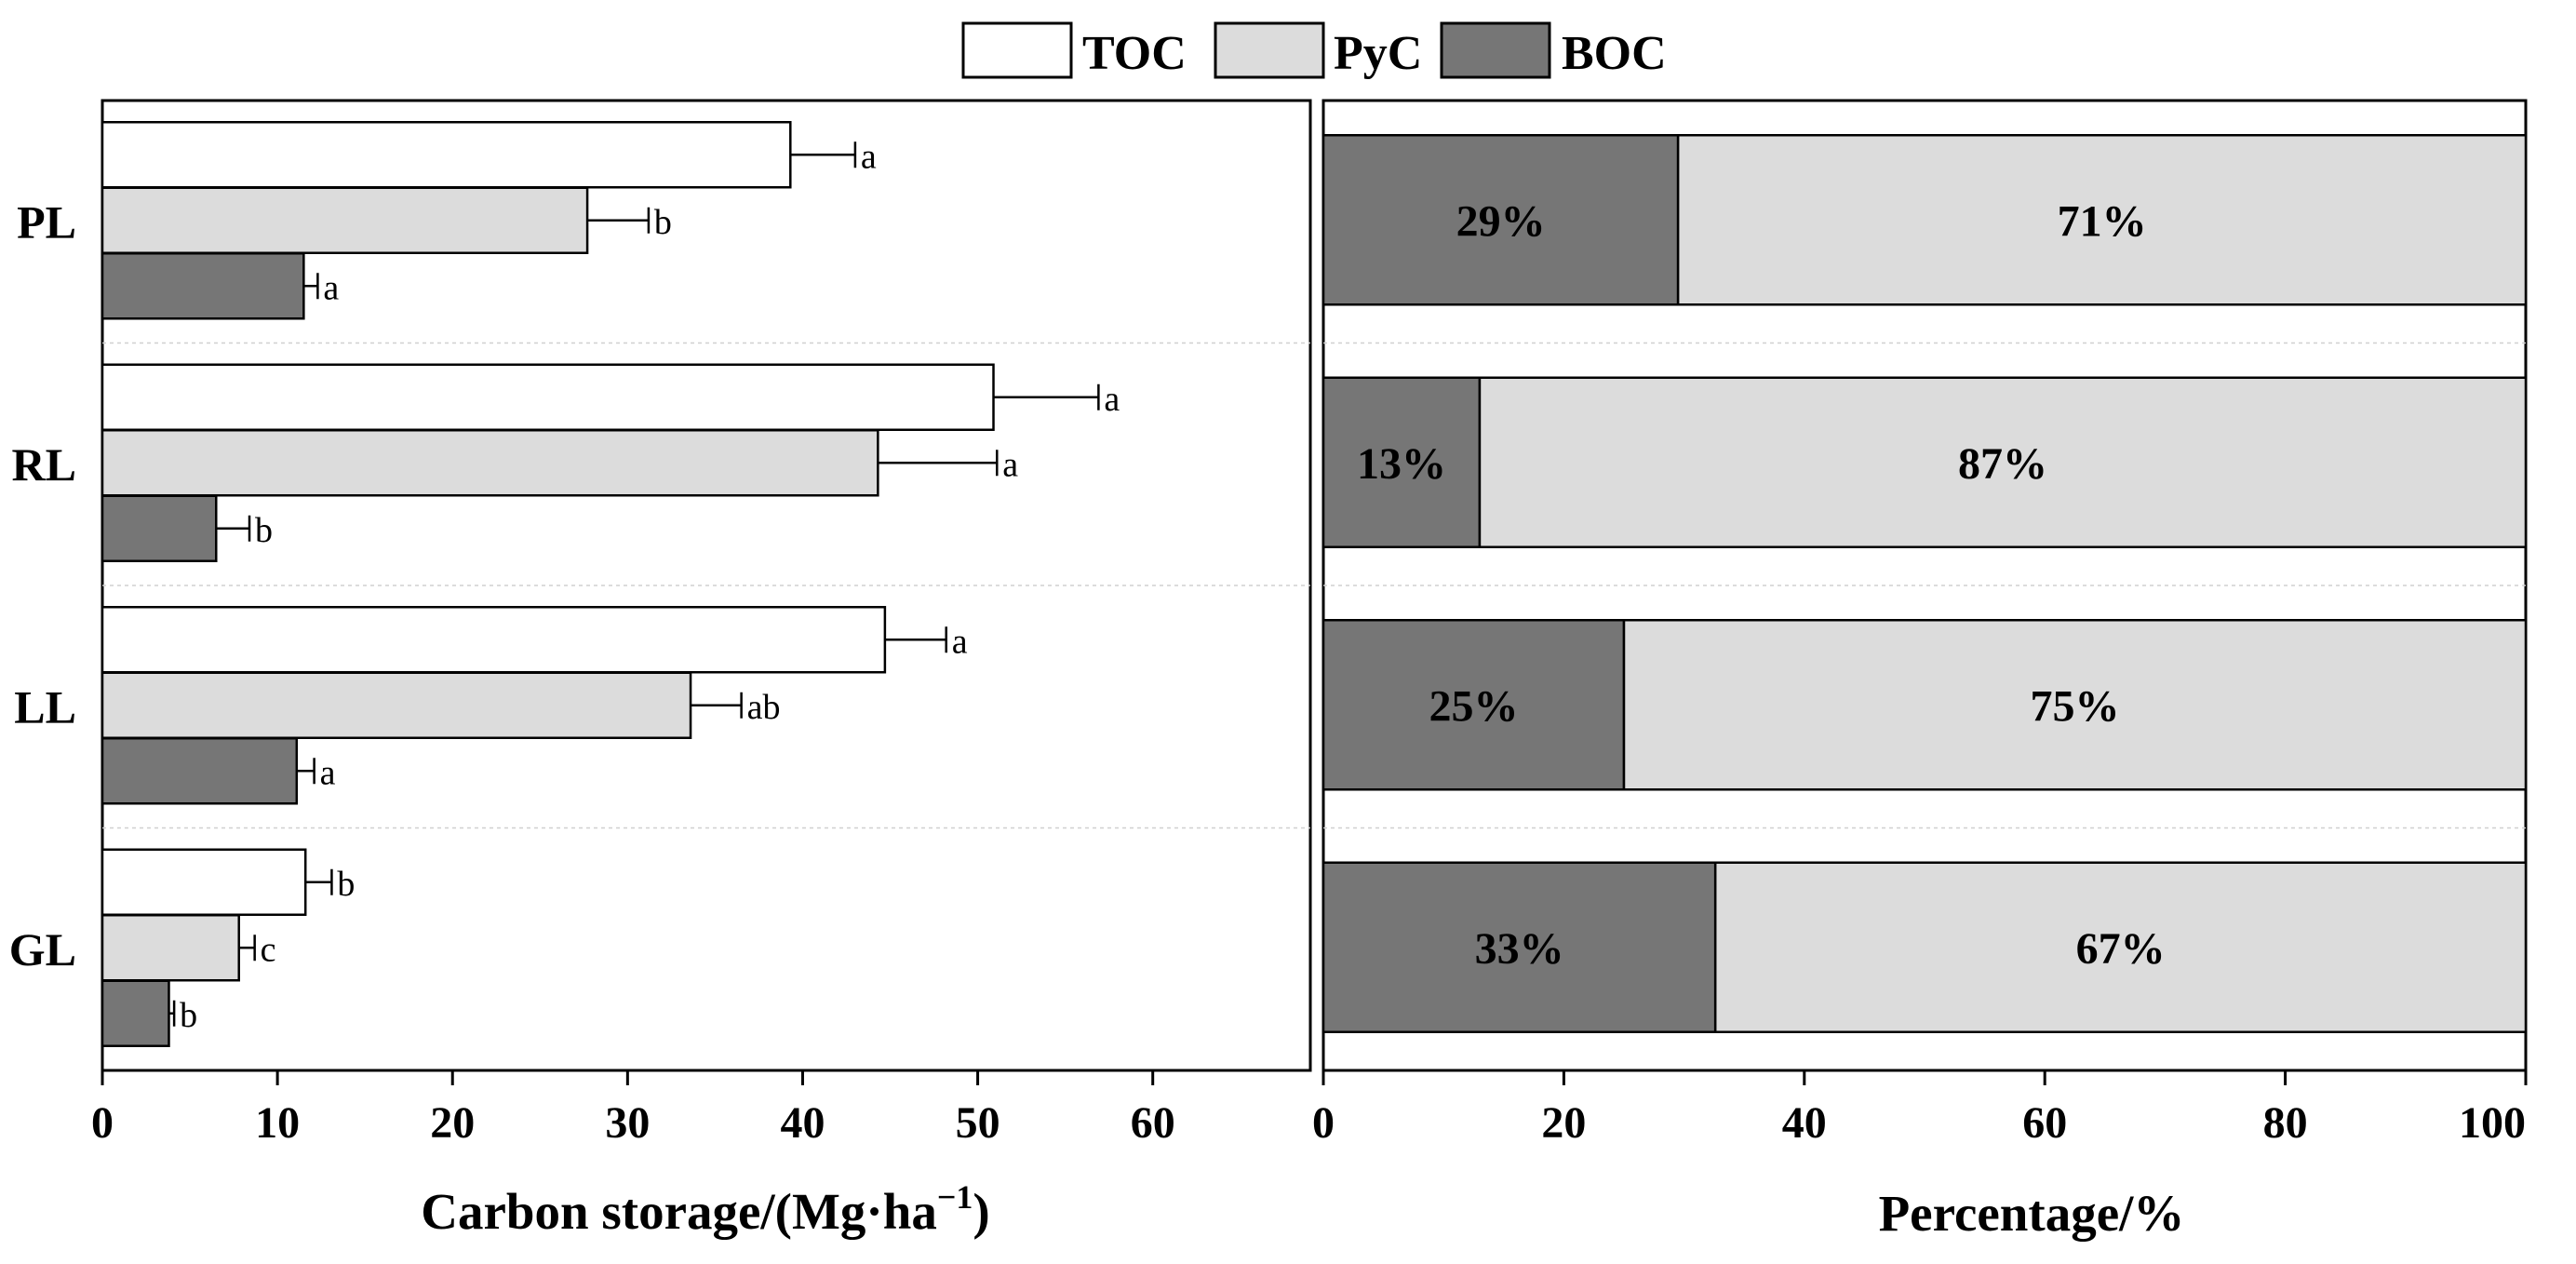 This screenshot has height=1264, width=2576. I want to click on stacked-bar-pyc-ll, so click(2075, 705).